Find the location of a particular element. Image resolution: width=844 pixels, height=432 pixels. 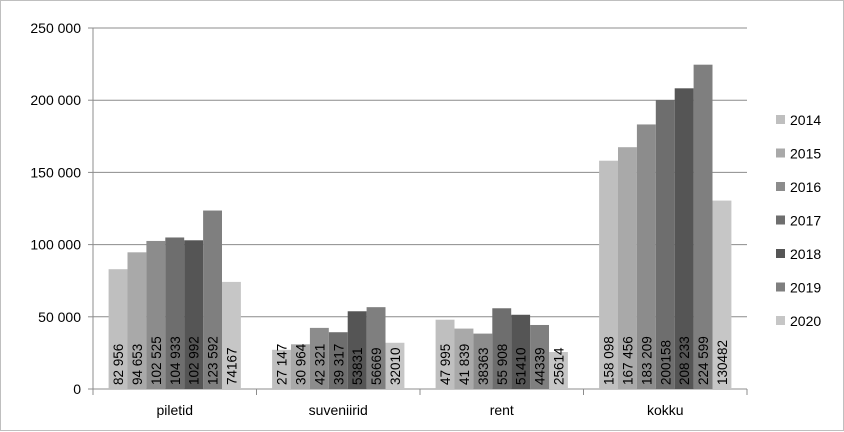

data-label: 41 839 is located at coordinates (464, 364).